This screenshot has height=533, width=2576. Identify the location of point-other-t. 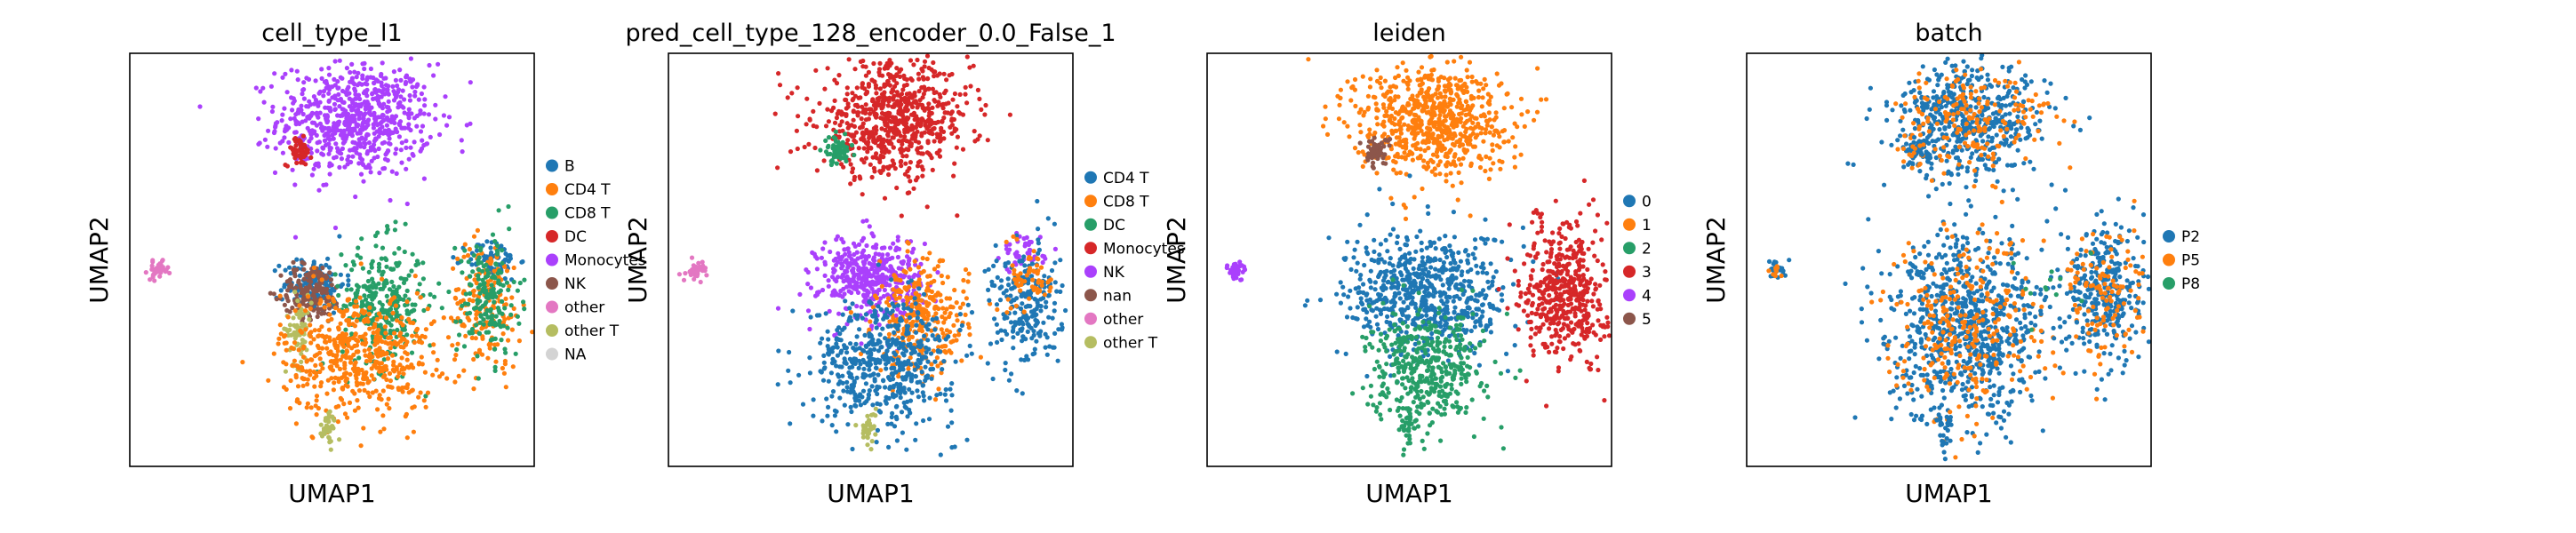
(875, 415).